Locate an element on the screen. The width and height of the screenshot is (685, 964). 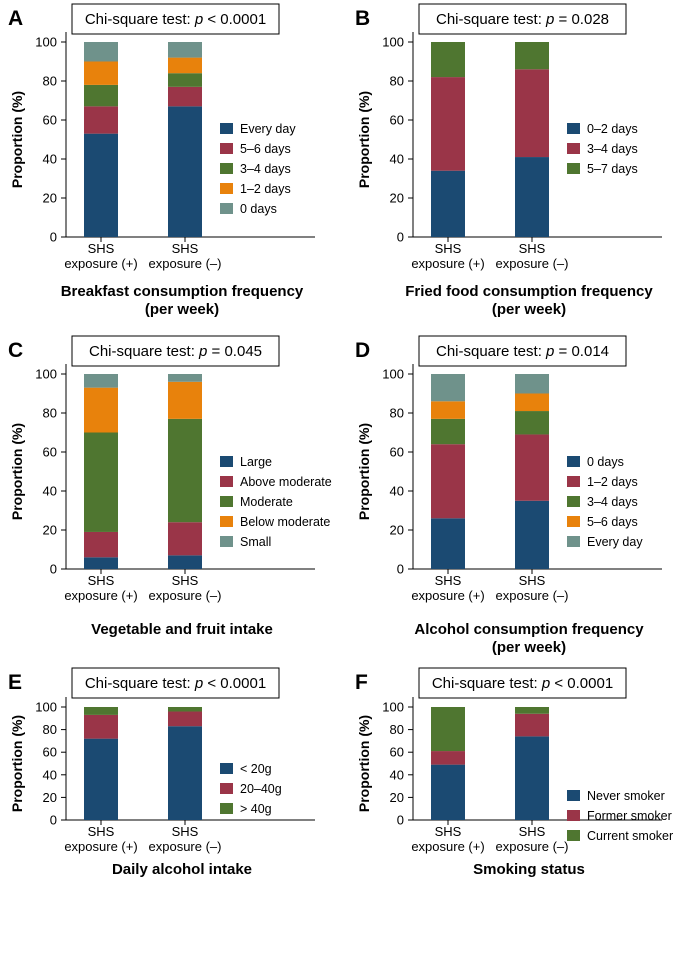
legend-label: Current smoker is located at coordinates (630, 836).